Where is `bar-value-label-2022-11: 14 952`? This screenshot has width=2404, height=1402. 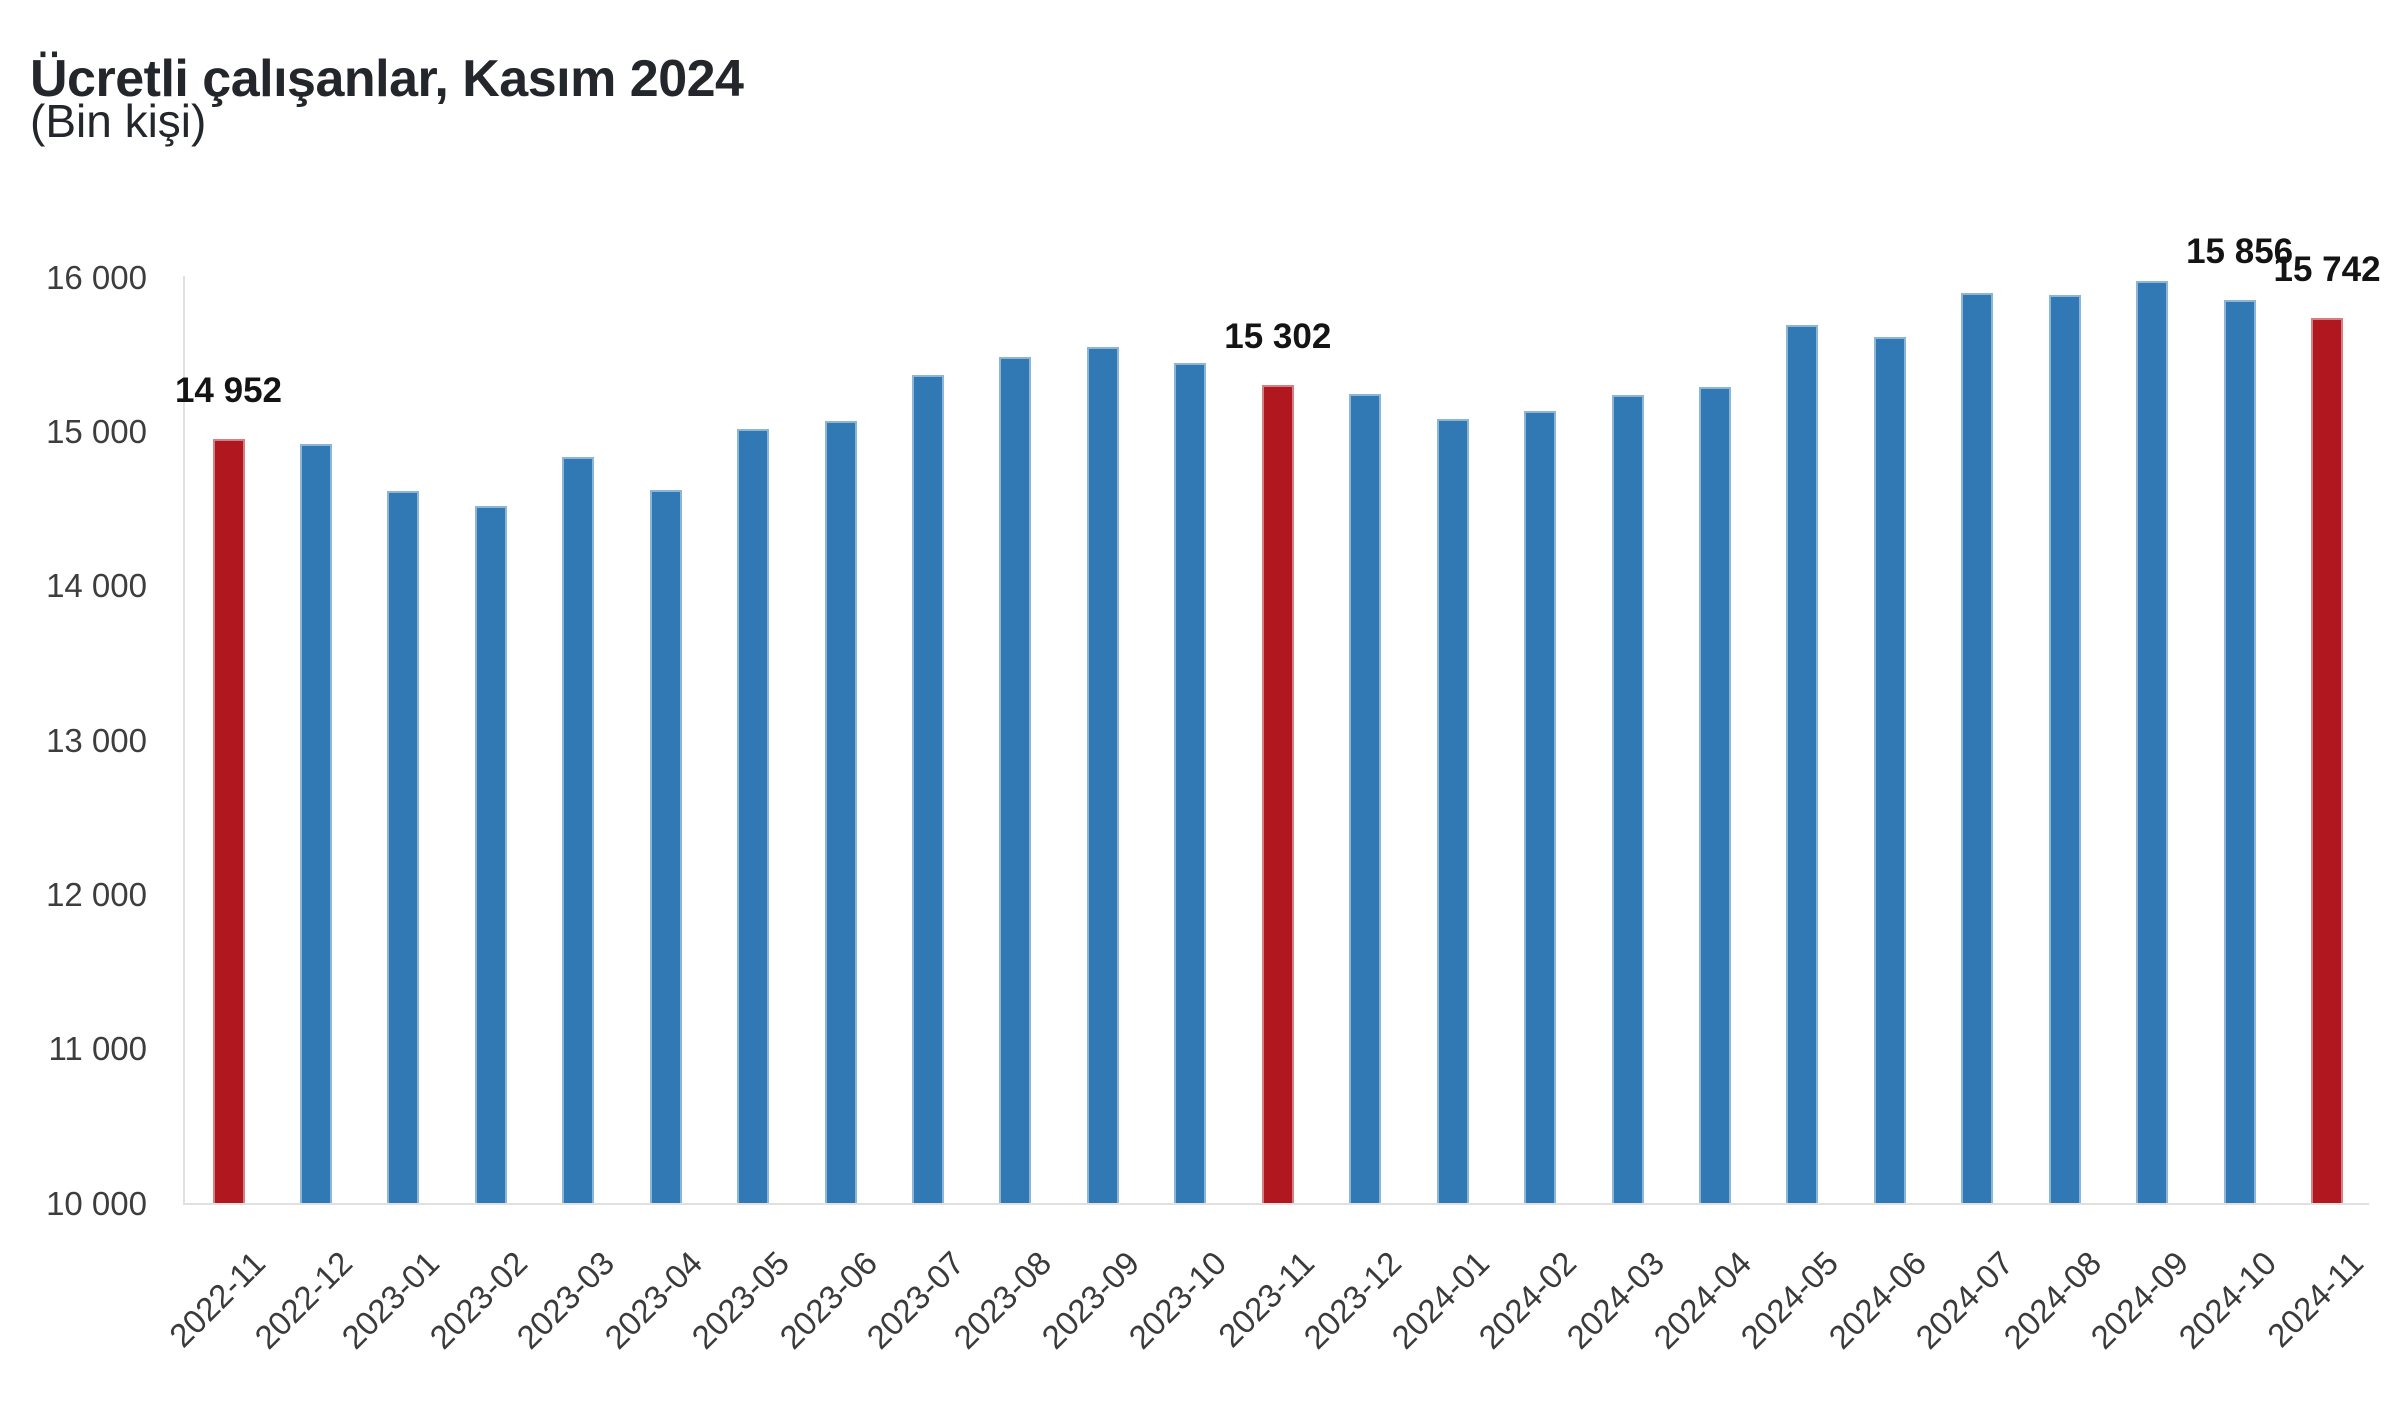
bar-value-label-2022-11: 14 952 is located at coordinates (228, 391).